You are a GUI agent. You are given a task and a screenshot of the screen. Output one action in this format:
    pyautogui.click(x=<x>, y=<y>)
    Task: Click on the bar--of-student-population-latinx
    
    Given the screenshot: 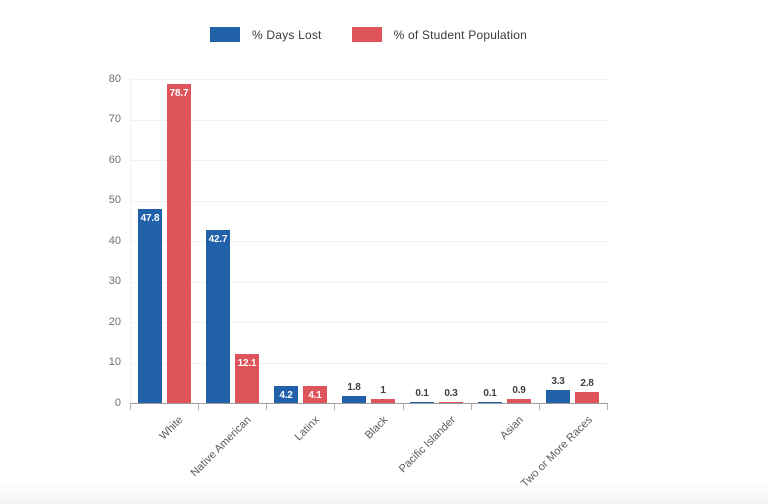 What is the action you would take?
    pyautogui.click(x=315, y=394)
    